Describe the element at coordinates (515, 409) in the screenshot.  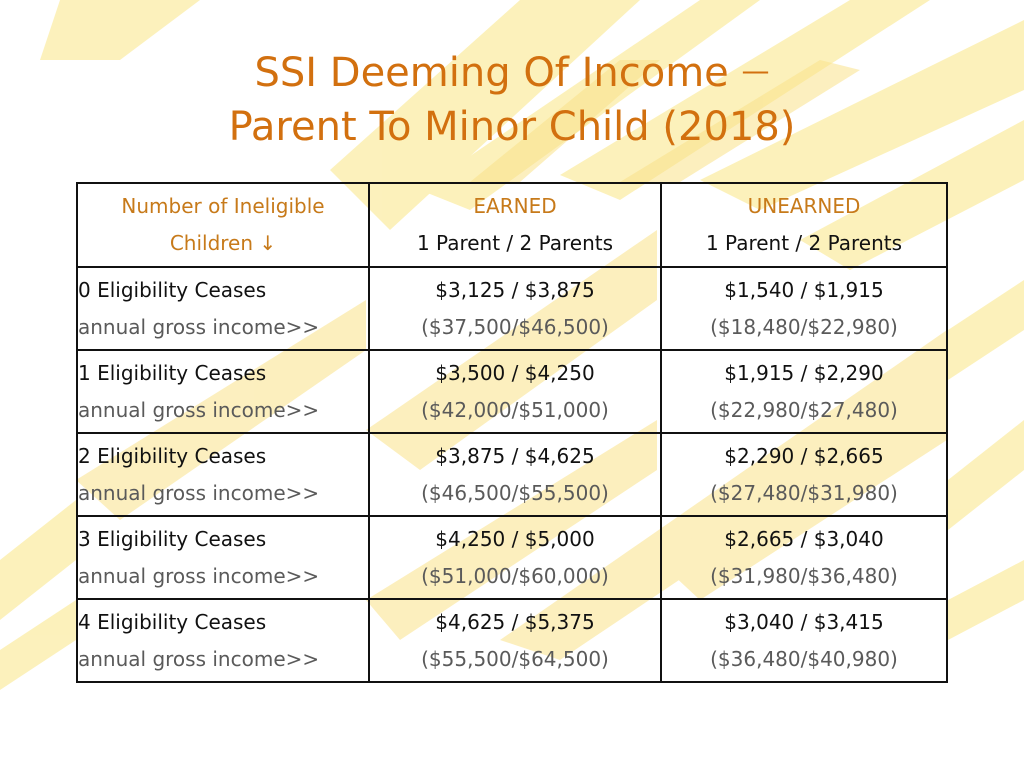
I see `earned-annual: ($42,000/$51,000)` at that location.